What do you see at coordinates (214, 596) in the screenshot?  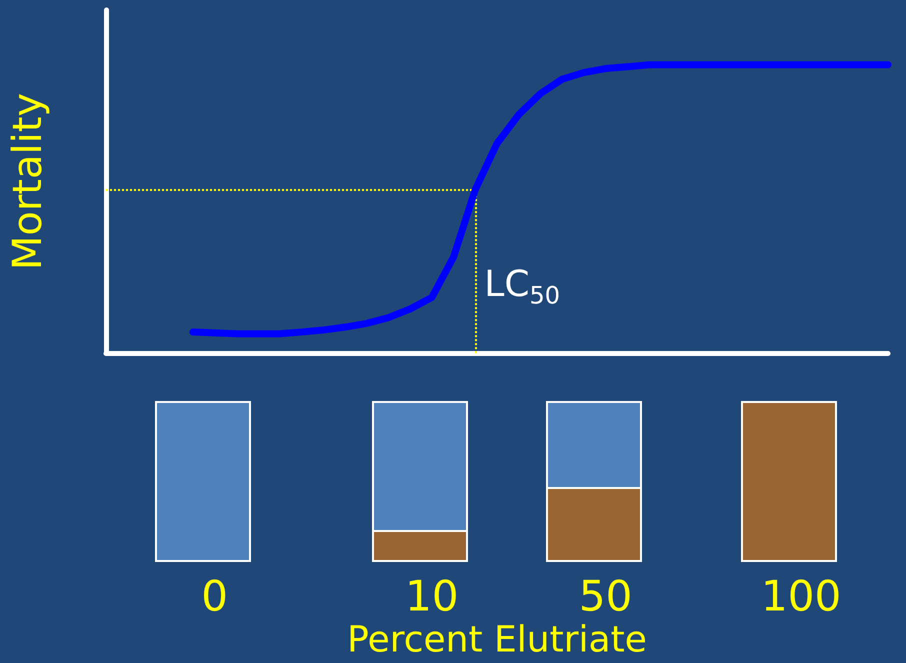 I see `x-tick-label: 0` at bounding box center [214, 596].